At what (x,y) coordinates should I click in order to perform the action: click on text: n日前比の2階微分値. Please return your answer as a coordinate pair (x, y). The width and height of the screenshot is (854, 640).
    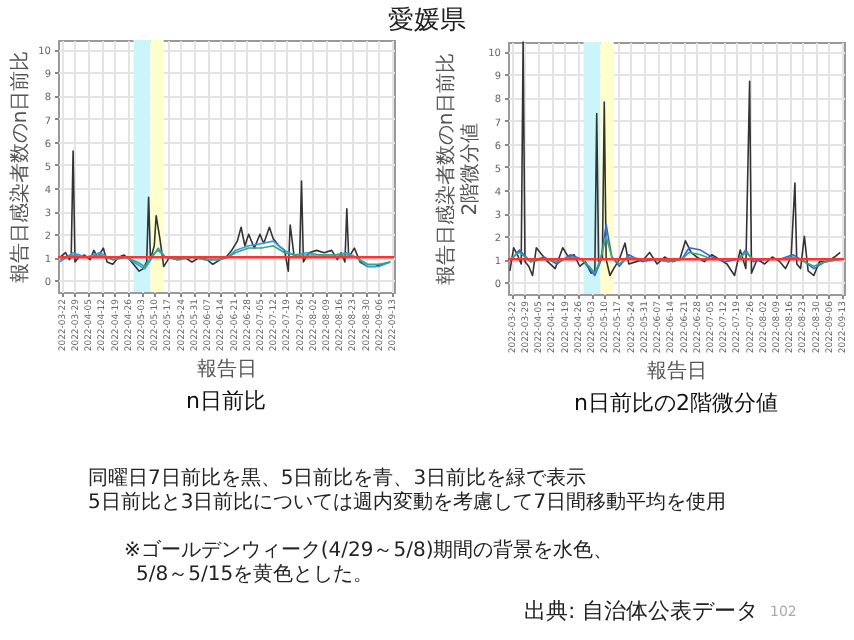
    Looking at the image, I should click on (676, 403).